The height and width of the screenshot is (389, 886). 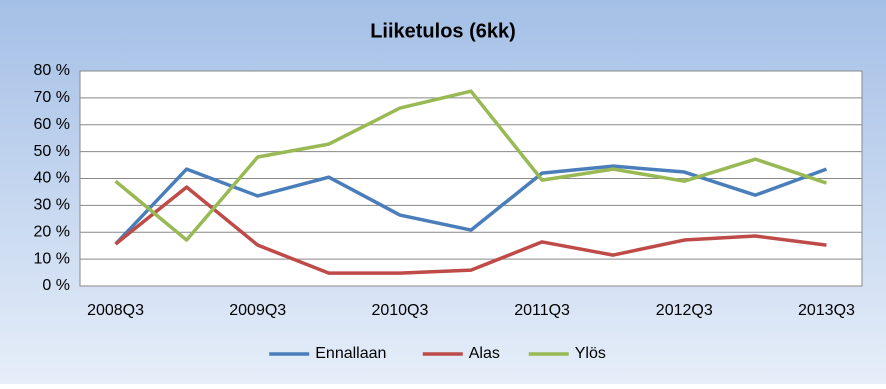 I want to click on y-tick-label: 0 %, so click(x=56, y=285).